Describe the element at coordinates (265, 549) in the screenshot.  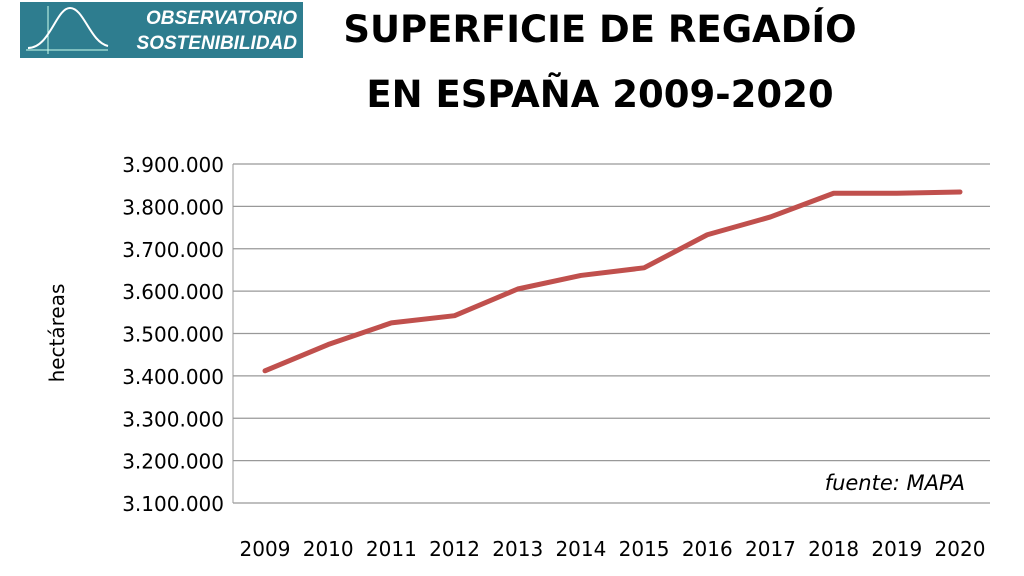
I see `x-tick-label: 2009` at that location.